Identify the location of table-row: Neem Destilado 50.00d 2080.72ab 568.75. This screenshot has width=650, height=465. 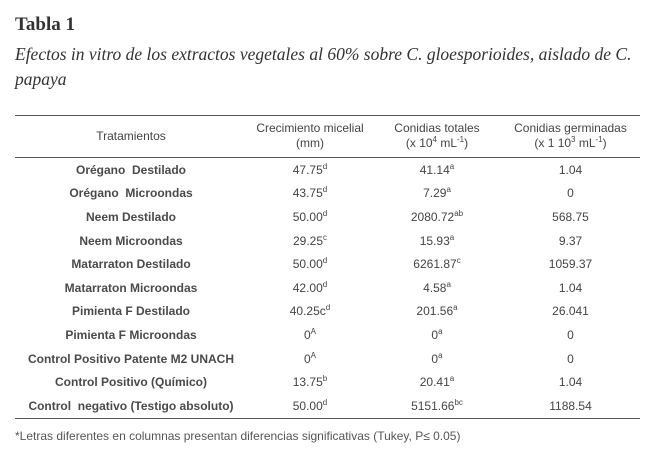
(327, 217).